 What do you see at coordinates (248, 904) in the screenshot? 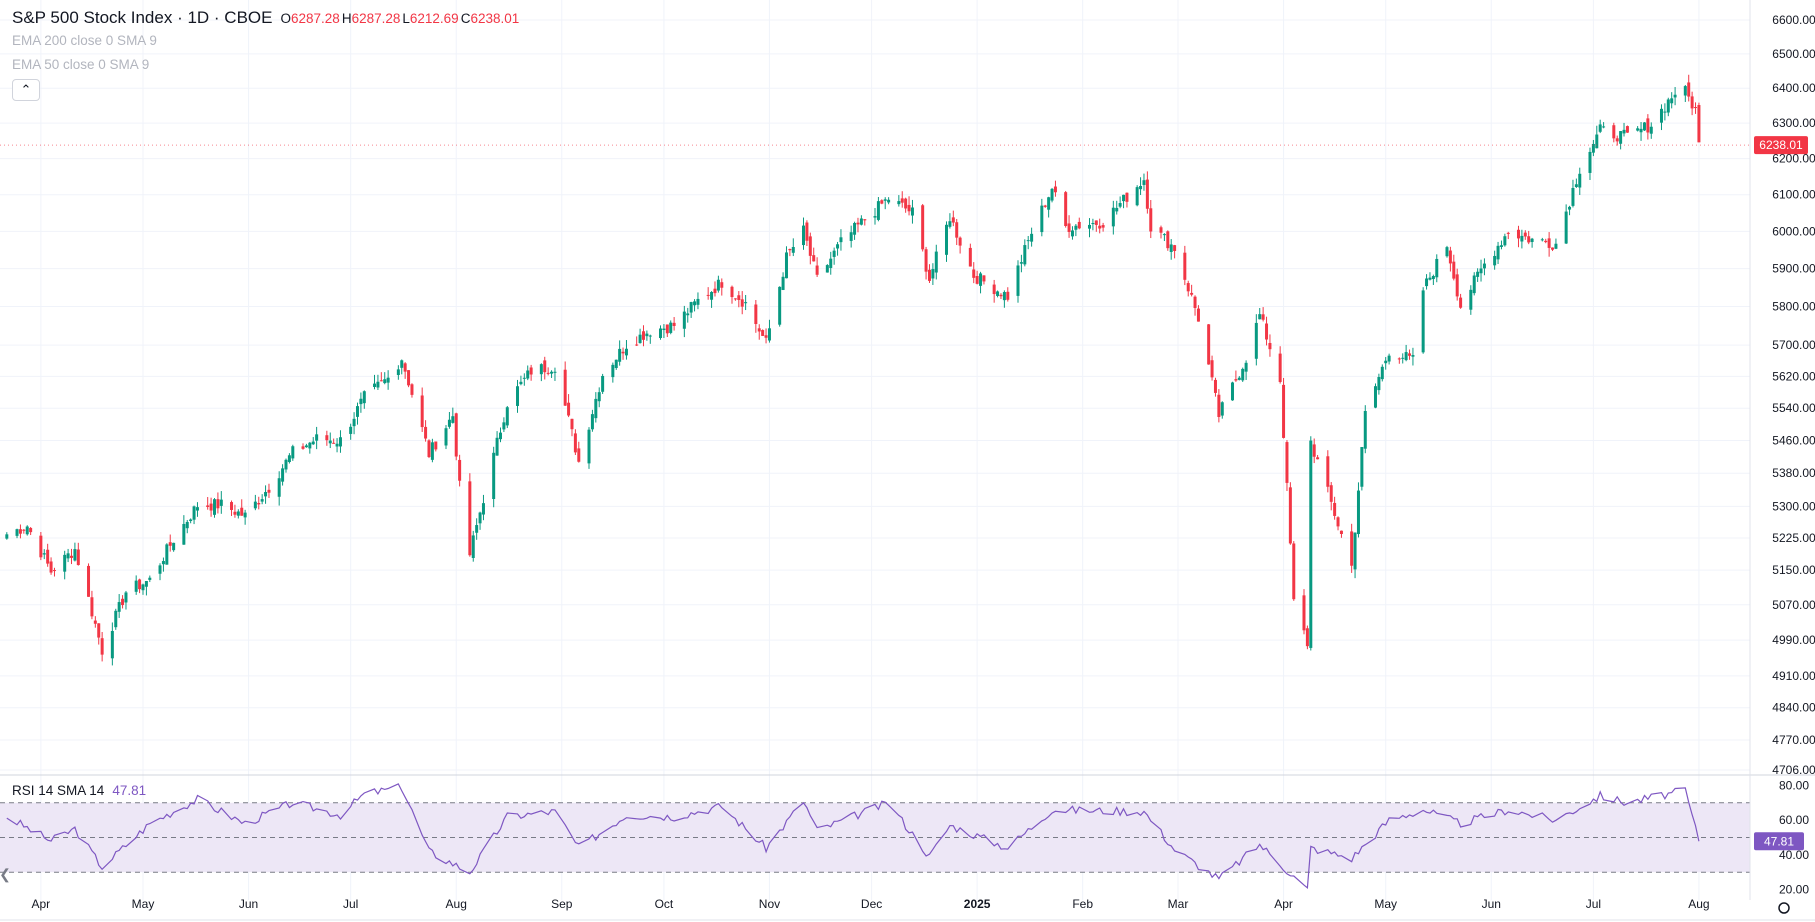
I see `time-tick-label: Jun` at bounding box center [248, 904].